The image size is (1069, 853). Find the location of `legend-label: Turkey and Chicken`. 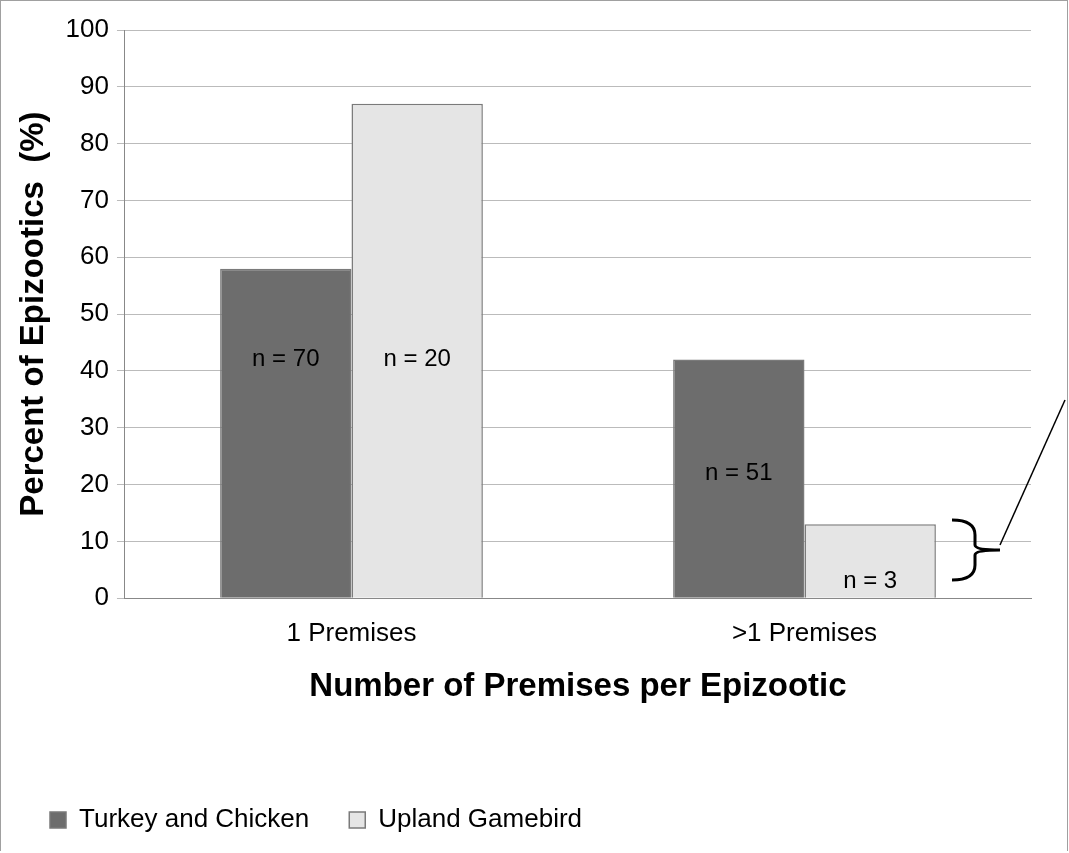

legend-label: Turkey and Chicken is located at coordinates (194, 818).